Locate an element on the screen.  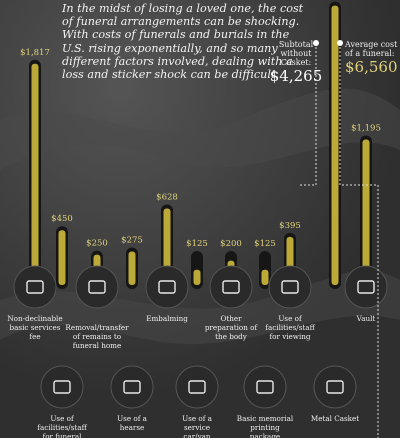
hands-icon is located at coordinates (231, 287).